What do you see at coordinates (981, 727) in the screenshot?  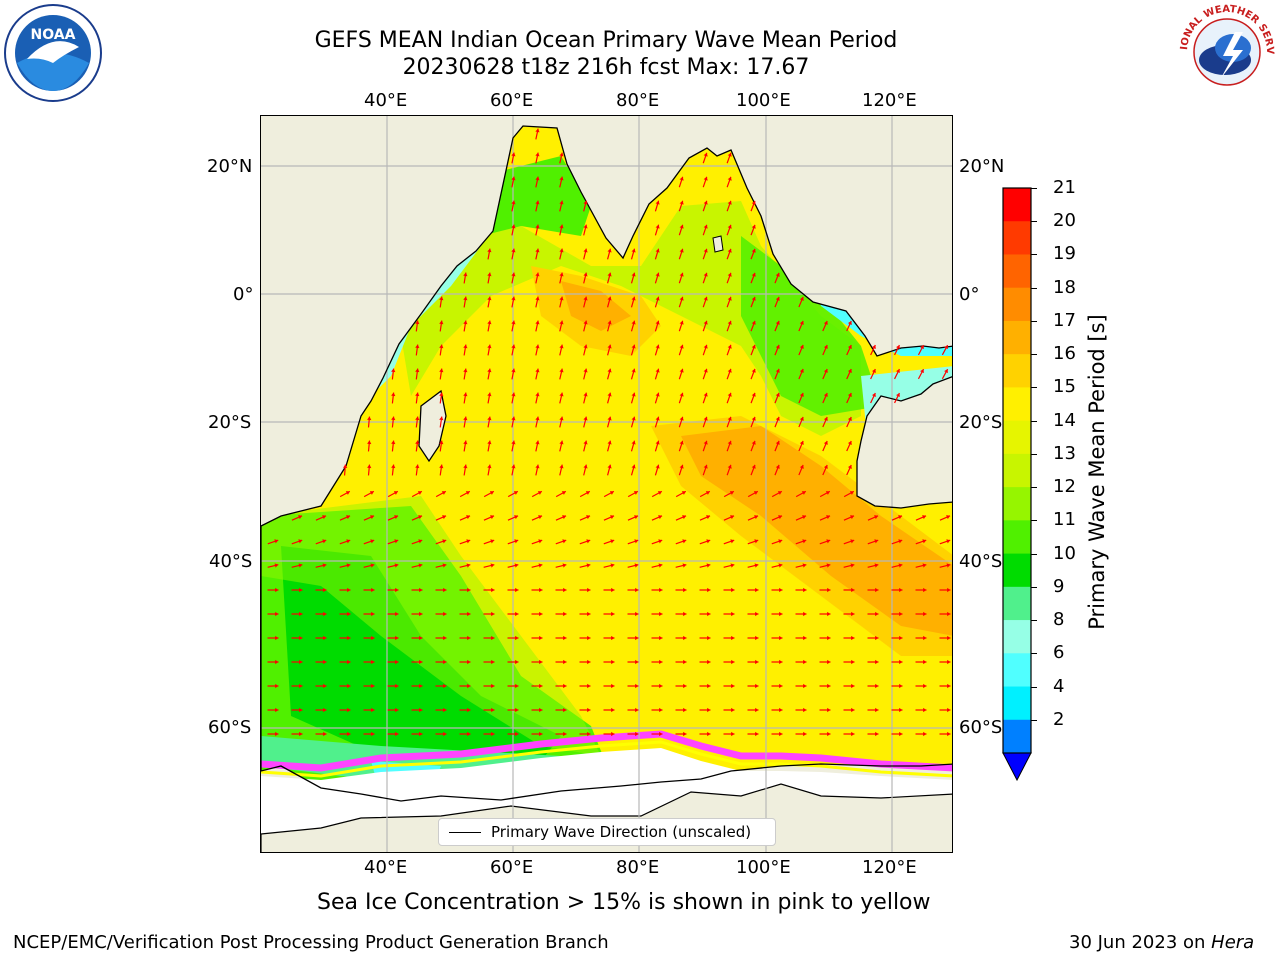 I see `lat-label-right-60s: 60°S` at bounding box center [981, 727].